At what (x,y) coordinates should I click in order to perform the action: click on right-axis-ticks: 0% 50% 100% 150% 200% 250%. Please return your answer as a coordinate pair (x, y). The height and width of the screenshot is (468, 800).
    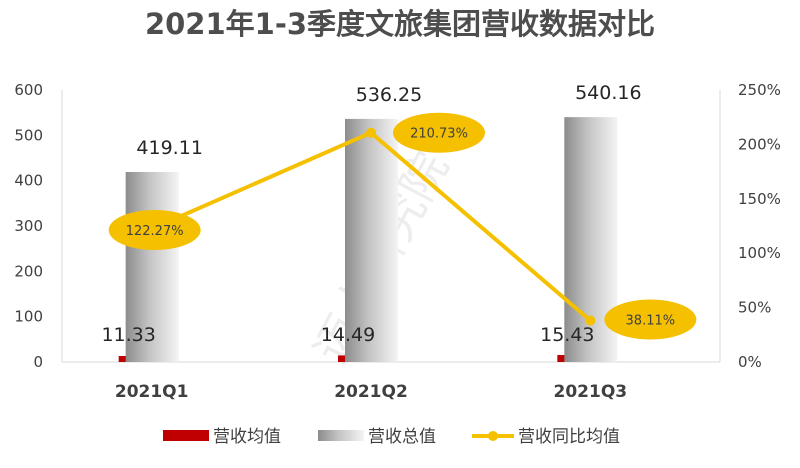
    Looking at the image, I should click on (759, 226).